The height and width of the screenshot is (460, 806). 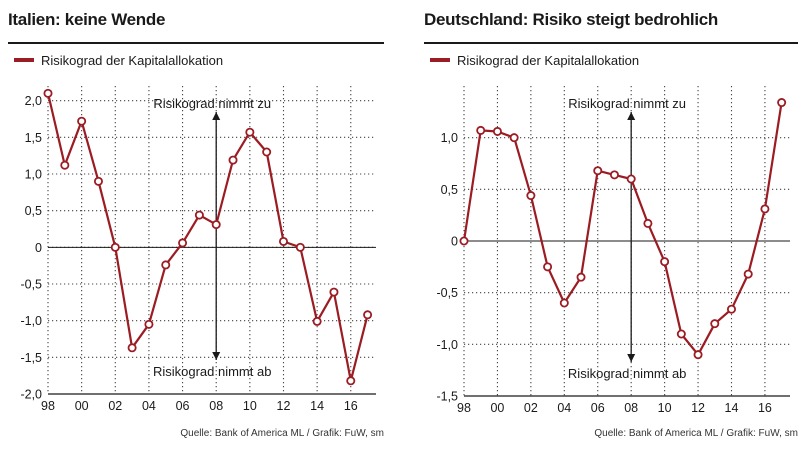 What do you see at coordinates (33, 138) in the screenshot?
I see `y-tick-label: 1,5` at bounding box center [33, 138].